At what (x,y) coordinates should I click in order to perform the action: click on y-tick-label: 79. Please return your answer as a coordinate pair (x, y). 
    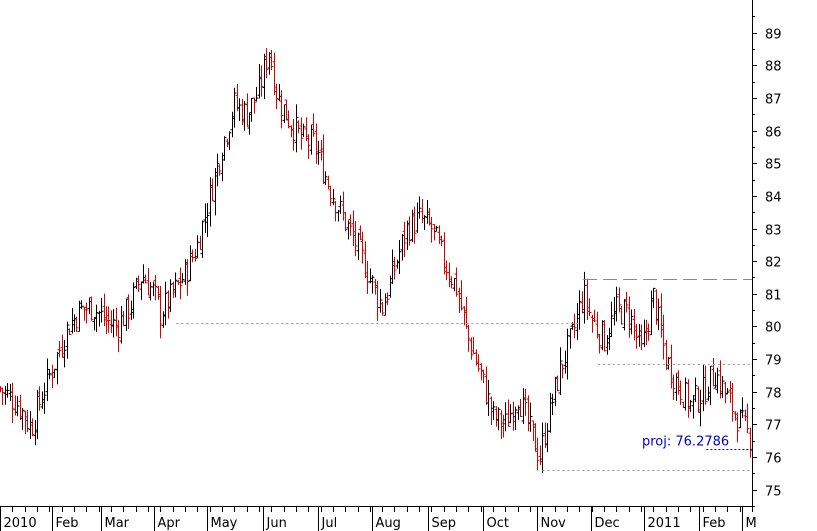
    Looking at the image, I should click on (773, 361).